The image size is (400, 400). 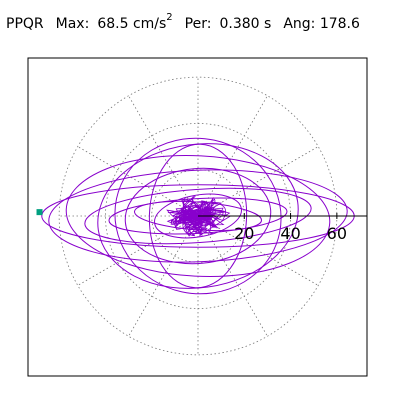 What do you see at coordinates (268, 23) in the screenshot?
I see `per-unit: s` at bounding box center [268, 23].